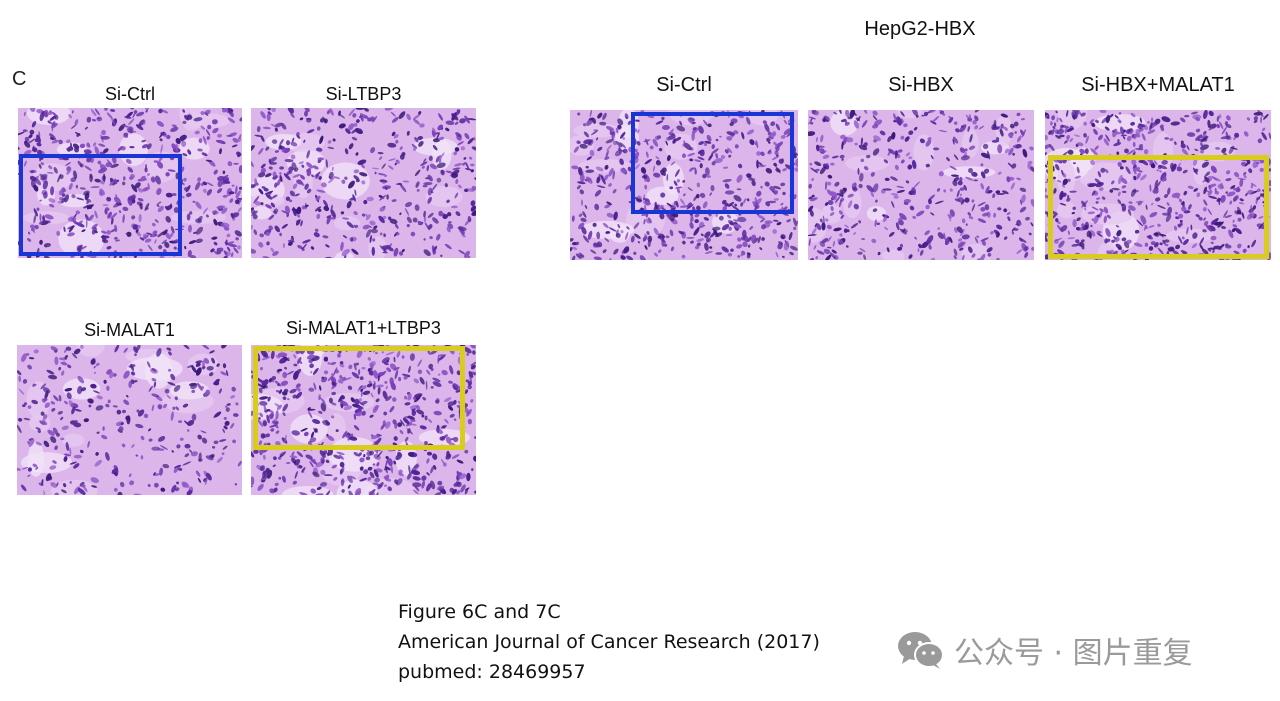 Image resolution: width=1280 pixels, height=701 pixels. I want to click on label-si-malat1-ltbp3: Si-MALAT1+LTBP3, so click(363, 328).